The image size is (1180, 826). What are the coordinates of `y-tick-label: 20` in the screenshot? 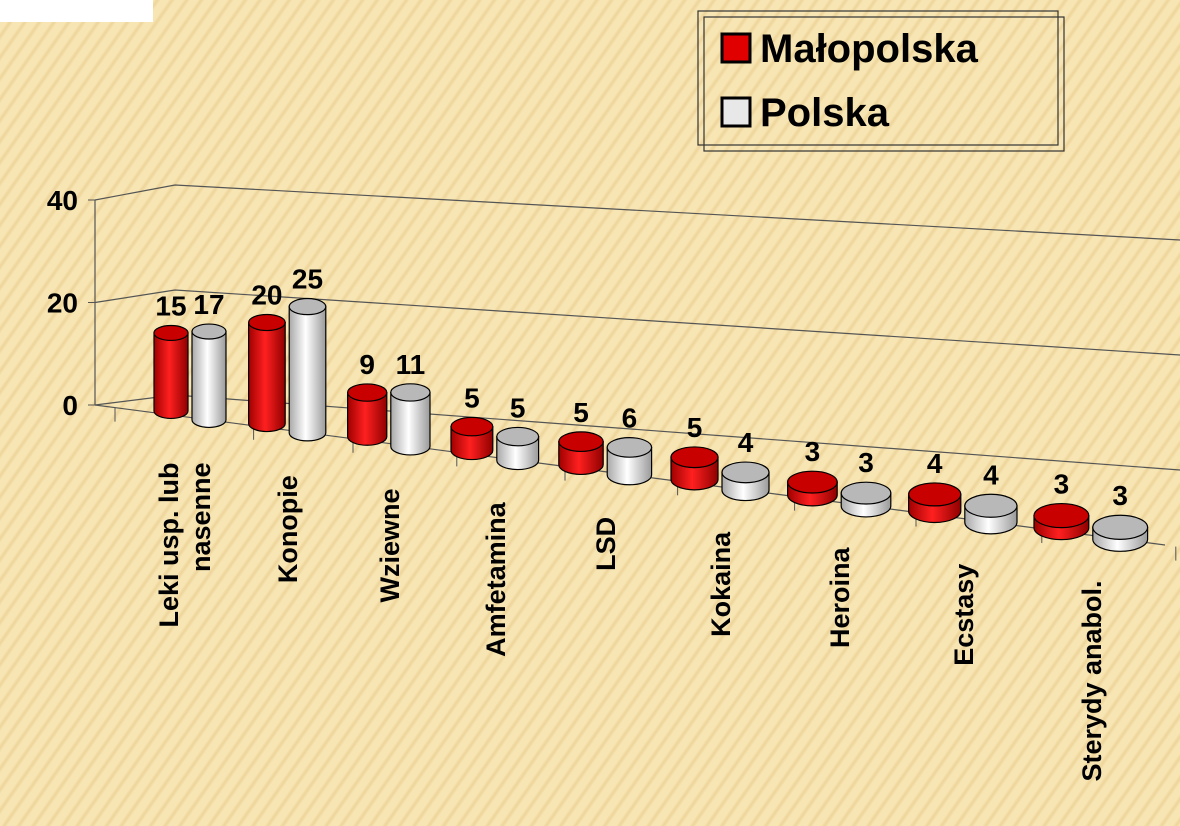 It's located at (62, 303).